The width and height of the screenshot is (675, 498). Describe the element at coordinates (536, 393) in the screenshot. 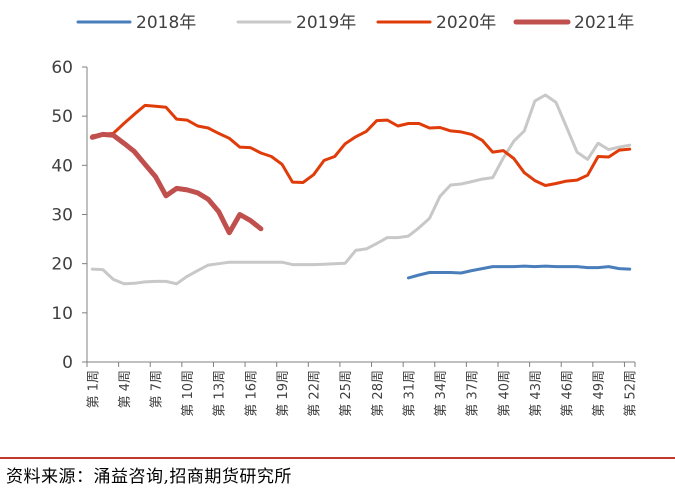

I see `x-tick-label: 第 43周` at that location.